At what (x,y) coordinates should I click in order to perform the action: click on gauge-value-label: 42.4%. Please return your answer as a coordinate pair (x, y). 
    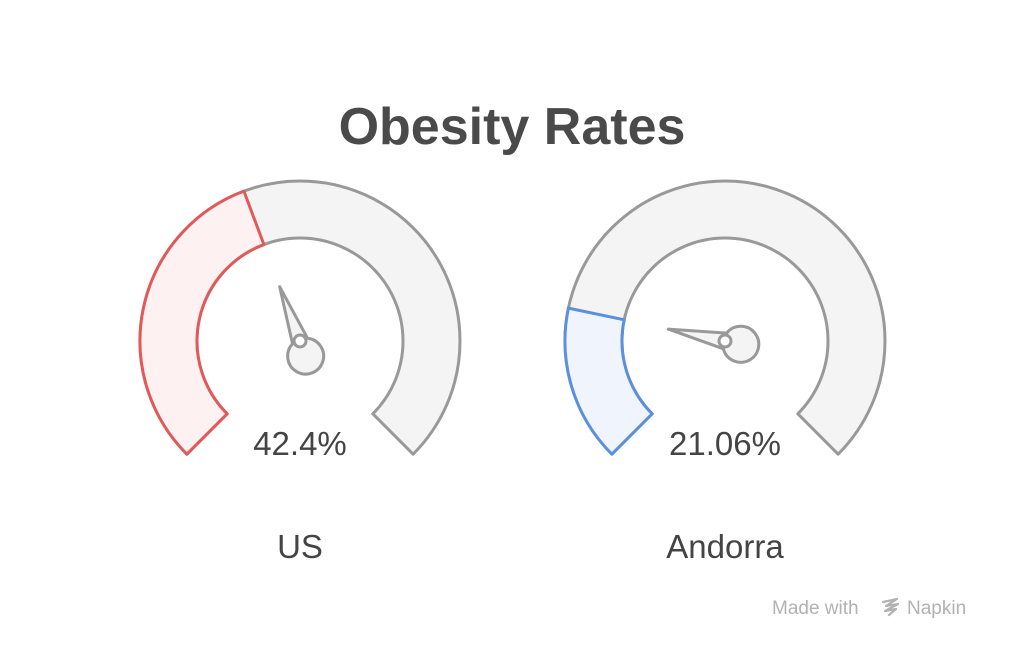
    Looking at the image, I should click on (300, 443).